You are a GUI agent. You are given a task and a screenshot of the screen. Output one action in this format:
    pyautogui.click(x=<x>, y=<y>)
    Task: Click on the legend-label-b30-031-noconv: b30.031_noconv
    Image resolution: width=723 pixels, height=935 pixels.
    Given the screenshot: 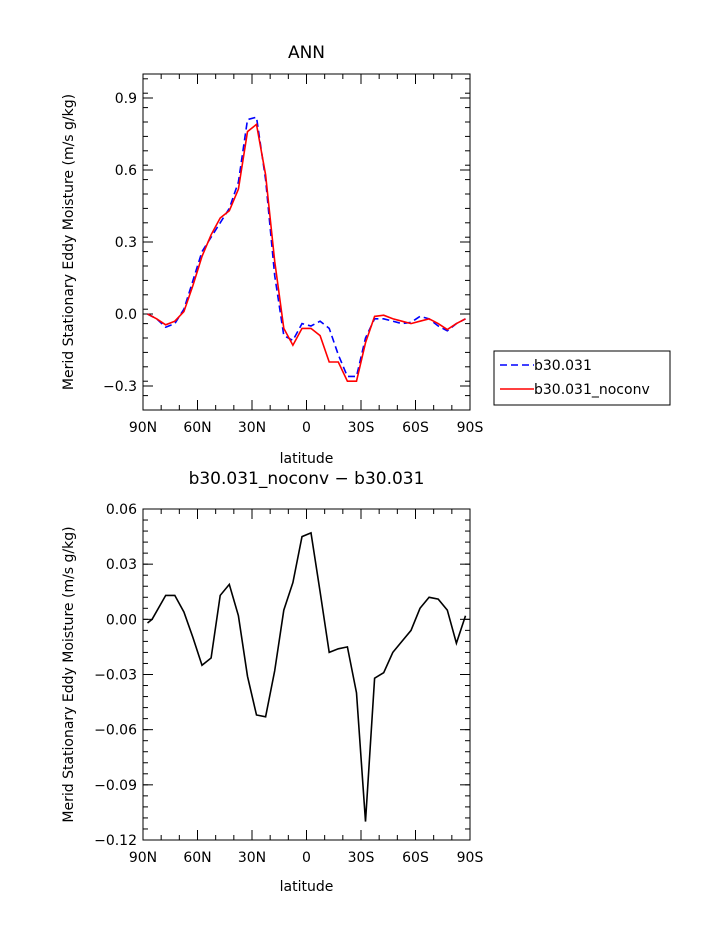 What is the action you would take?
    pyautogui.click(x=592, y=390)
    